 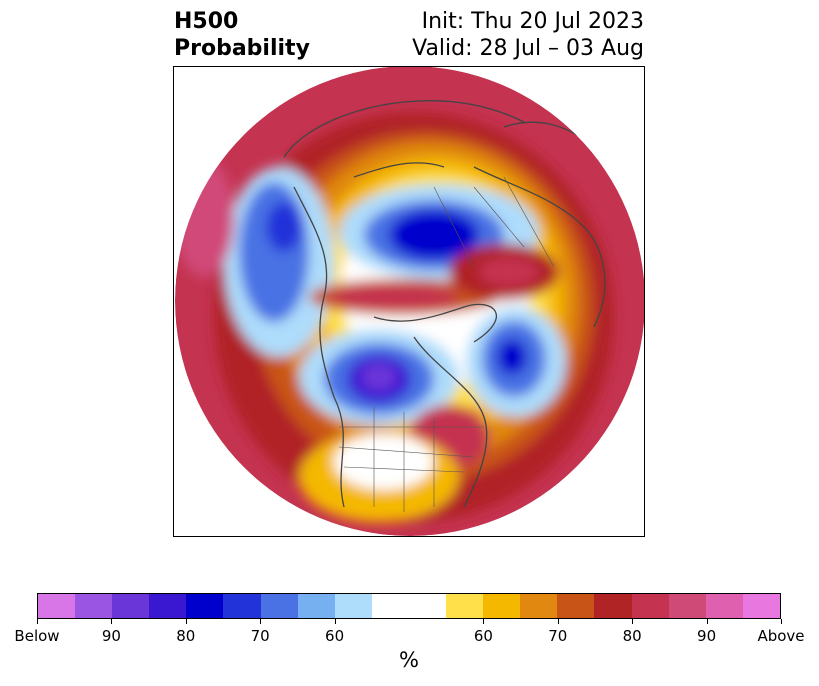 What do you see at coordinates (446, 344) in the screenshot?
I see `borders` at bounding box center [446, 344].